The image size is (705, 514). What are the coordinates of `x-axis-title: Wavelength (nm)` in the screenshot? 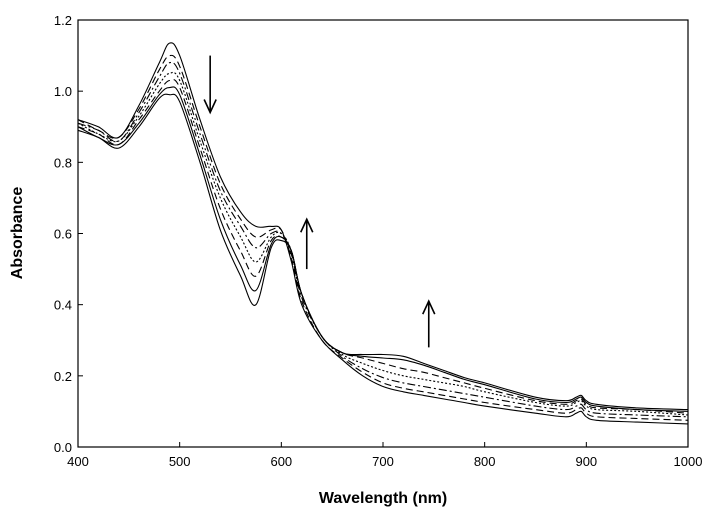 It's located at (383, 498).